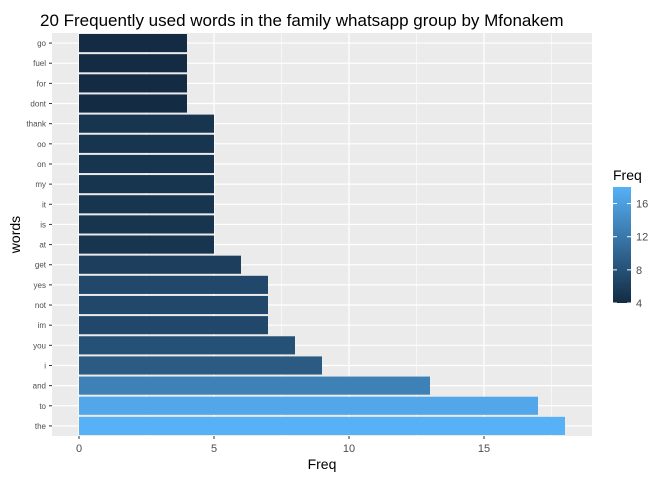 The image size is (672, 485). Describe the element at coordinates (41, 43) in the screenshot. I see `y-tick-label-go: go` at that location.